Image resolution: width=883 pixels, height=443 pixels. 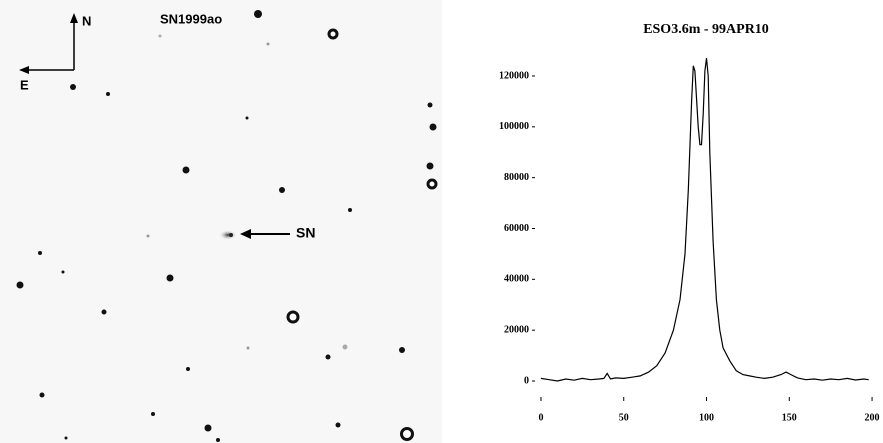 I want to click on x-tick-label: 0, so click(x=540, y=417).